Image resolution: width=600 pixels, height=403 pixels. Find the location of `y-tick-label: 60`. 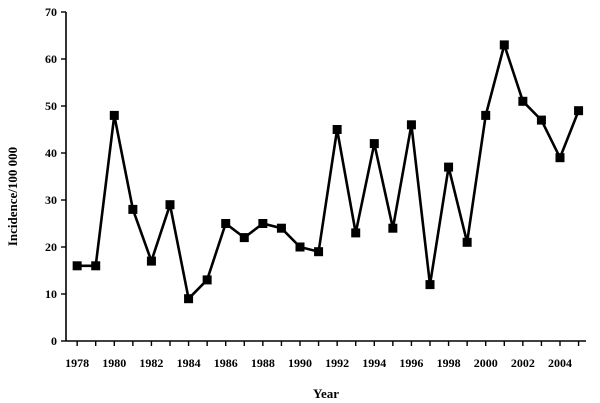

y-tick-label: 60 is located at coordinates (51, 59).